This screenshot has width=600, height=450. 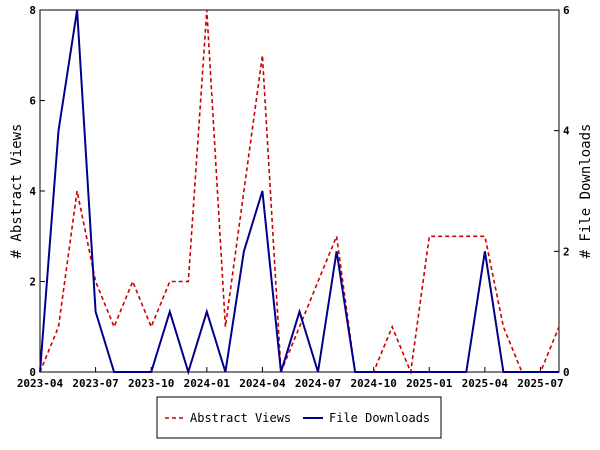 What do you see at coordinates (17, 191) in the screenshot?
I see `y-left-axis-label: # Abstract Views` at bounding box center [17, 191].